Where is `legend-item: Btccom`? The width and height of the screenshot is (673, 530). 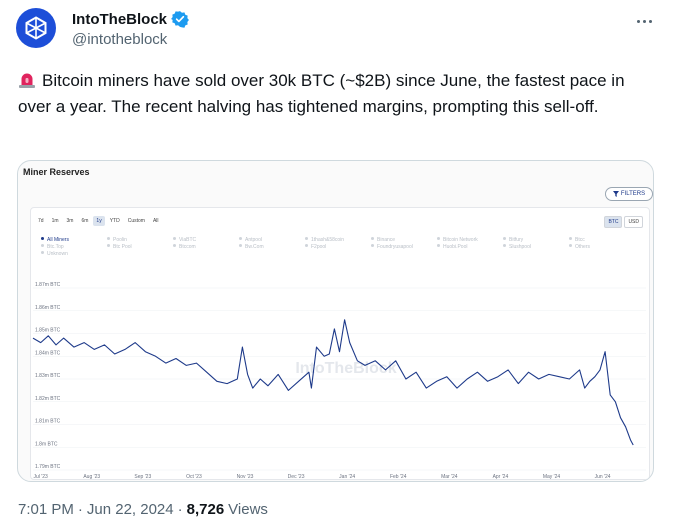 legend-item: Btccom is located at coordinates (184, 247).